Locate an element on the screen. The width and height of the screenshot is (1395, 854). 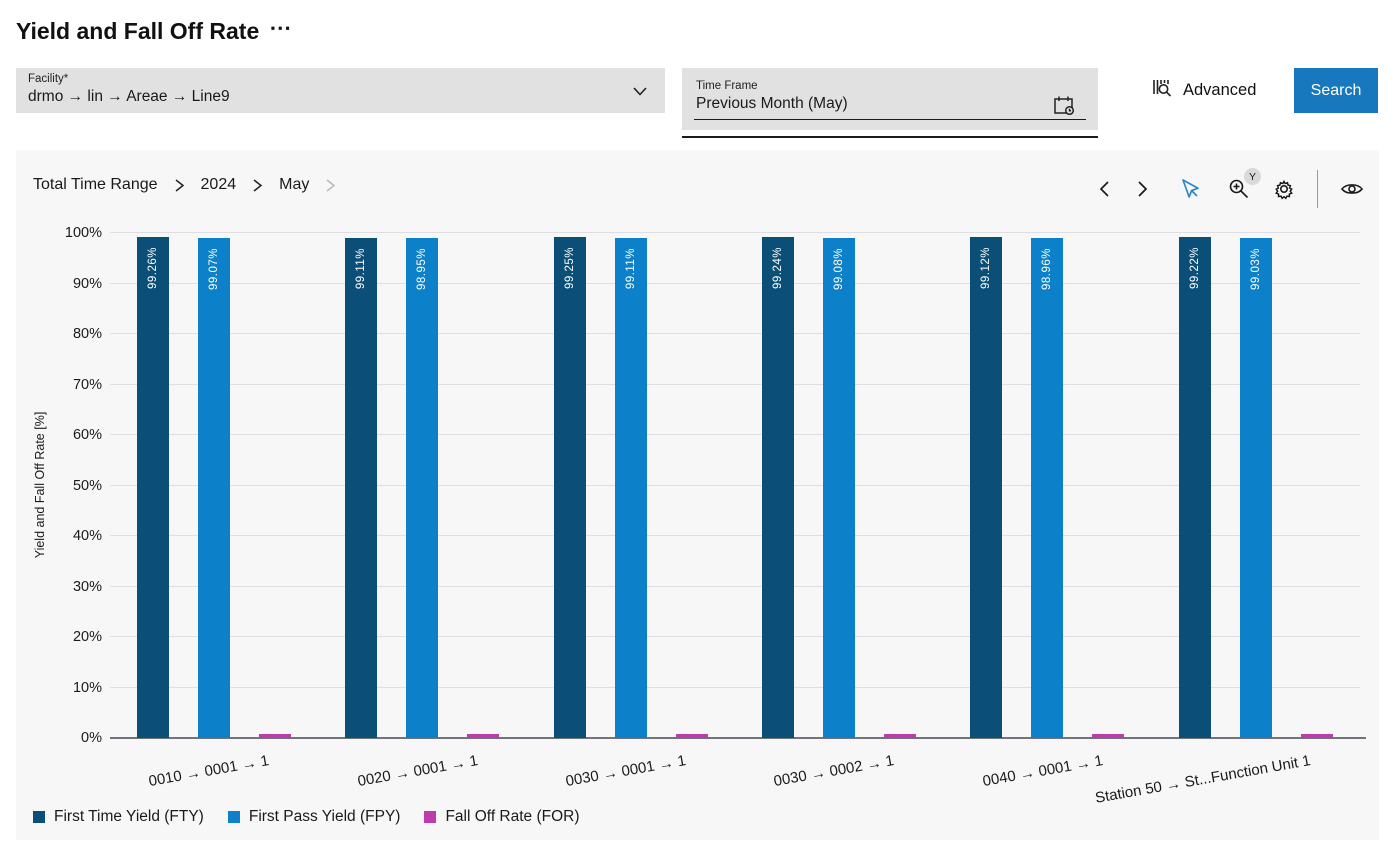
y-tick-label: 40% is located at coordinates (87, 536).